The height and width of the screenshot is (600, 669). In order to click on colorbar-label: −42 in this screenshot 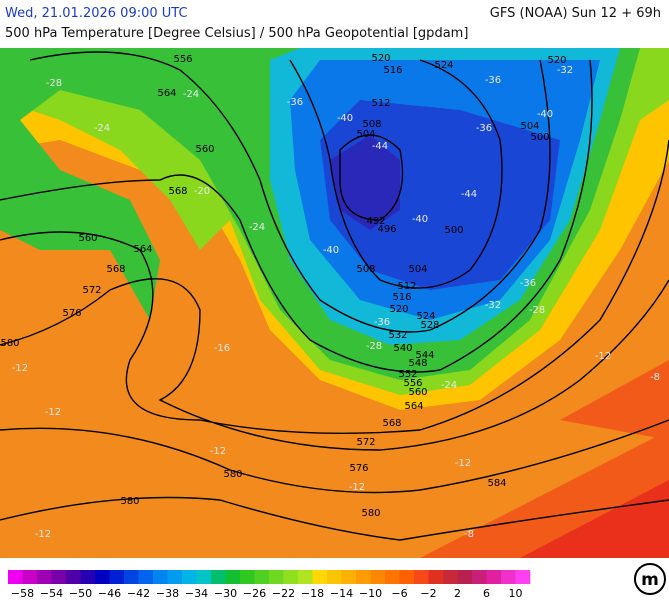, I will do `click(138, 593)`.